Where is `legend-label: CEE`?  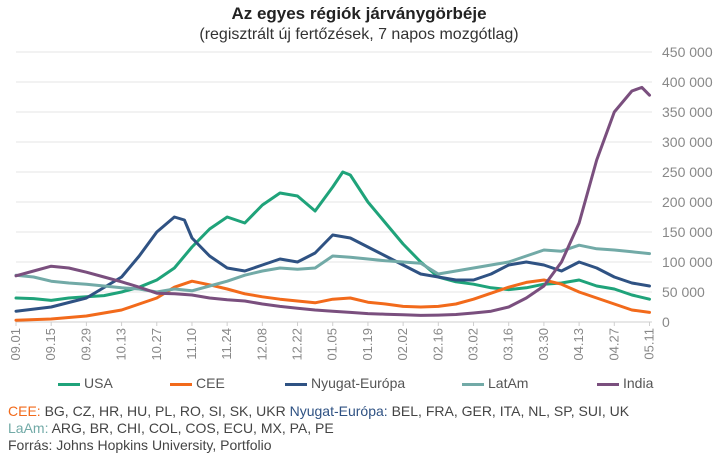
legend-label: CEE is located at coordinates (210, 383).